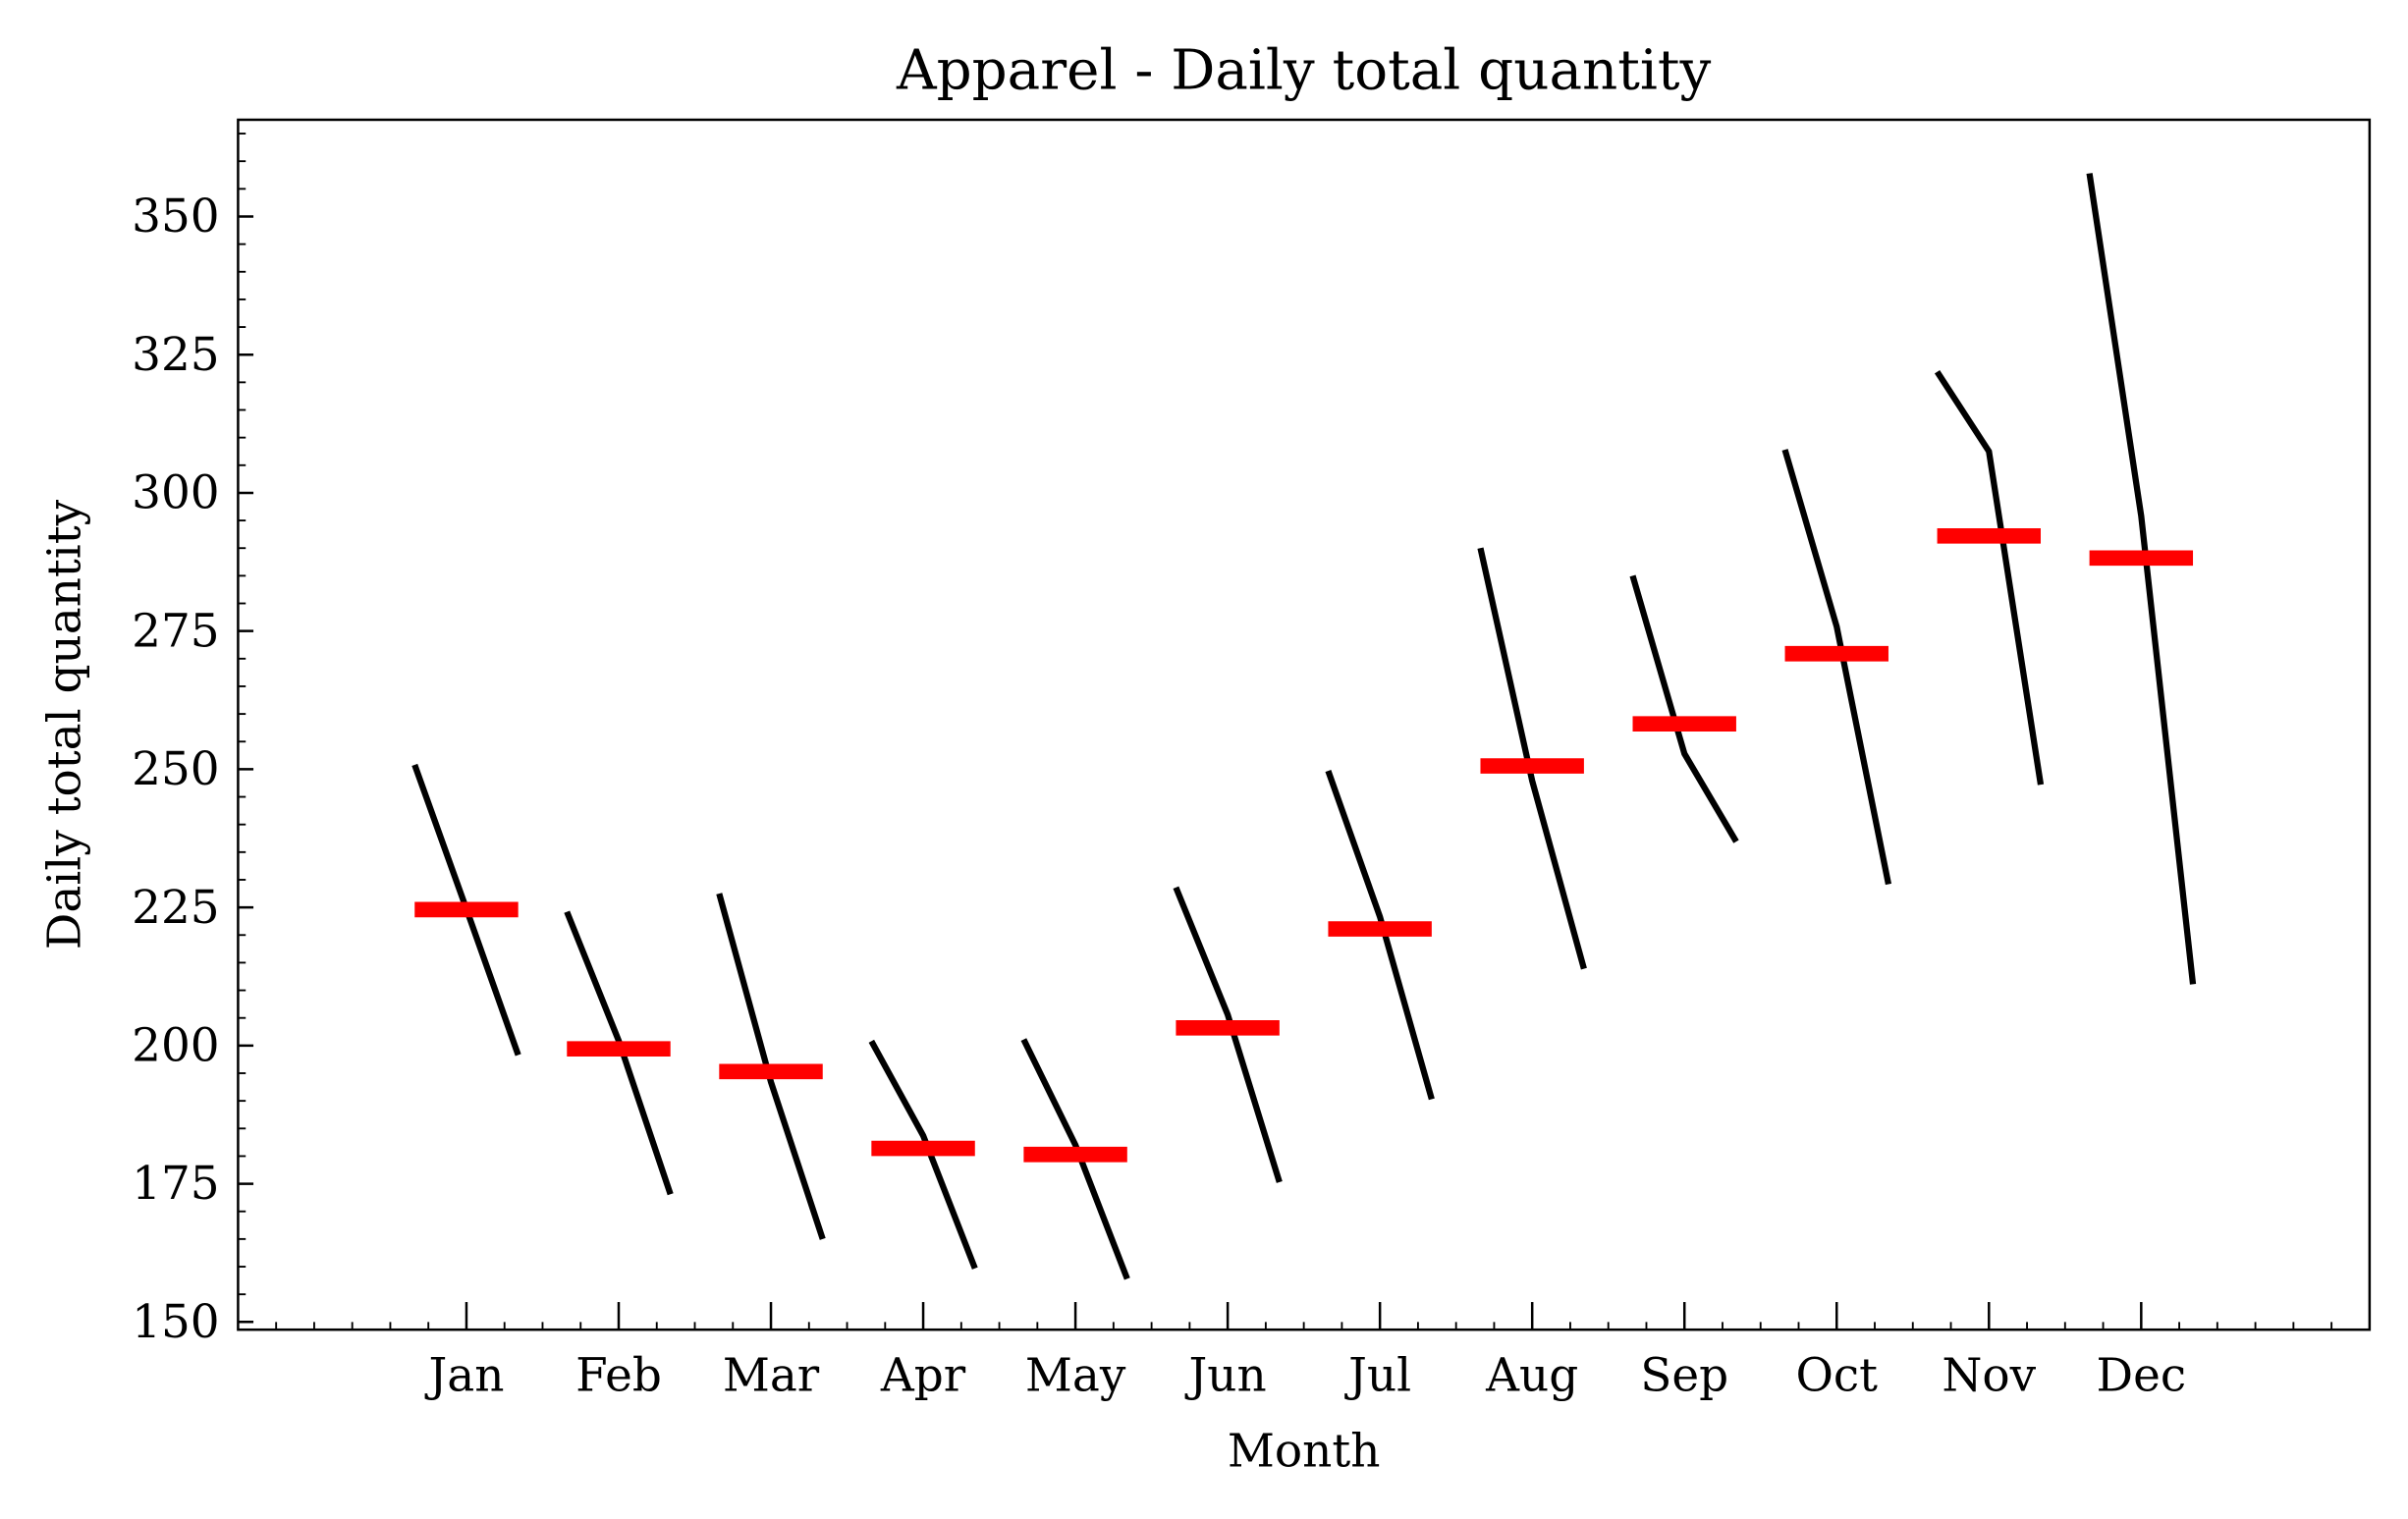  I want to click on y-tick-label: 150, so click(176, 1322).